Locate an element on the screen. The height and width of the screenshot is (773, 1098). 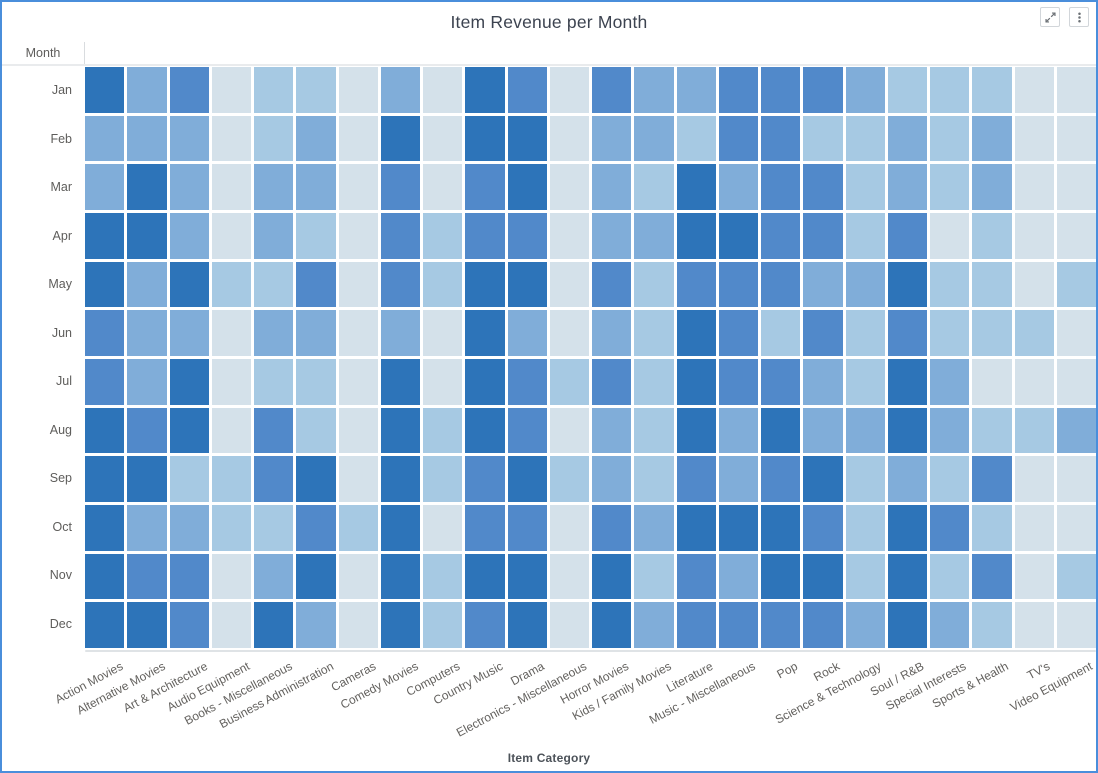
horizontal-scrollbar is located at coordinates (590, 651).